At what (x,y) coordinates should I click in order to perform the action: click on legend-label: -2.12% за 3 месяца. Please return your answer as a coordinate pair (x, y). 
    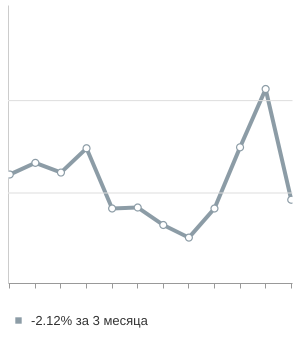
    Looking at the image, I should click on (89, 320).